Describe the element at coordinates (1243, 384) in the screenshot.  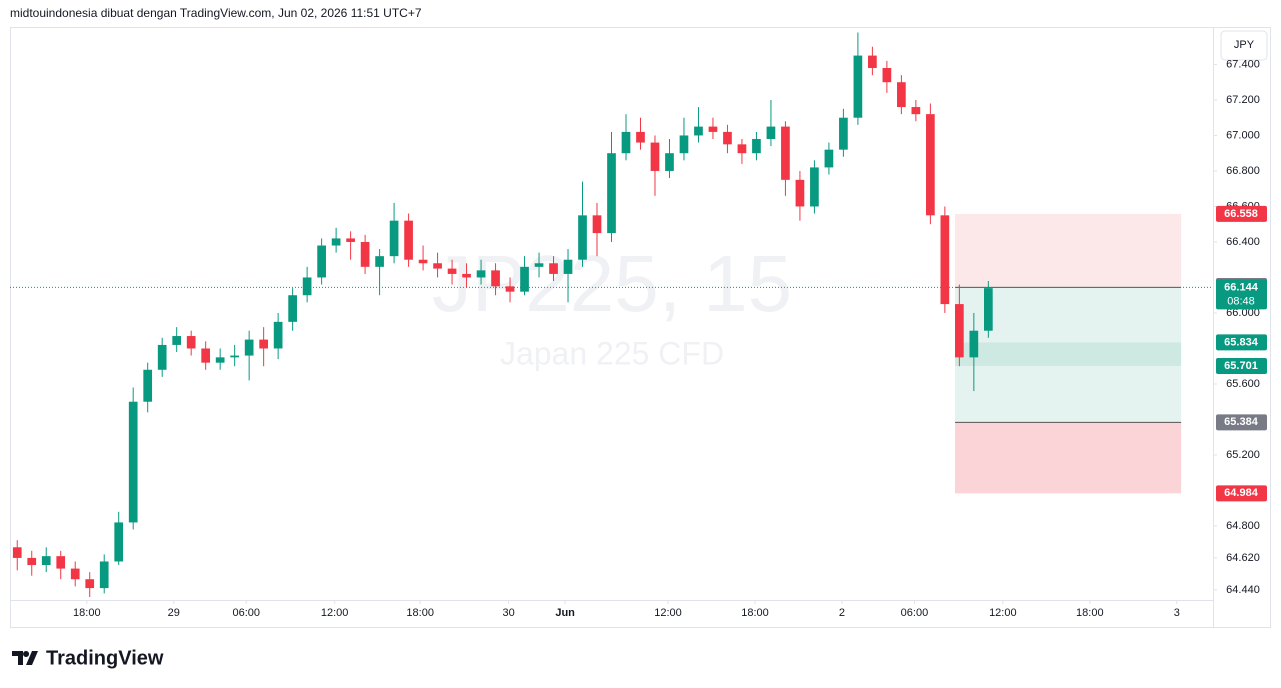
I see `y-tick-label: 65.600` at that location.